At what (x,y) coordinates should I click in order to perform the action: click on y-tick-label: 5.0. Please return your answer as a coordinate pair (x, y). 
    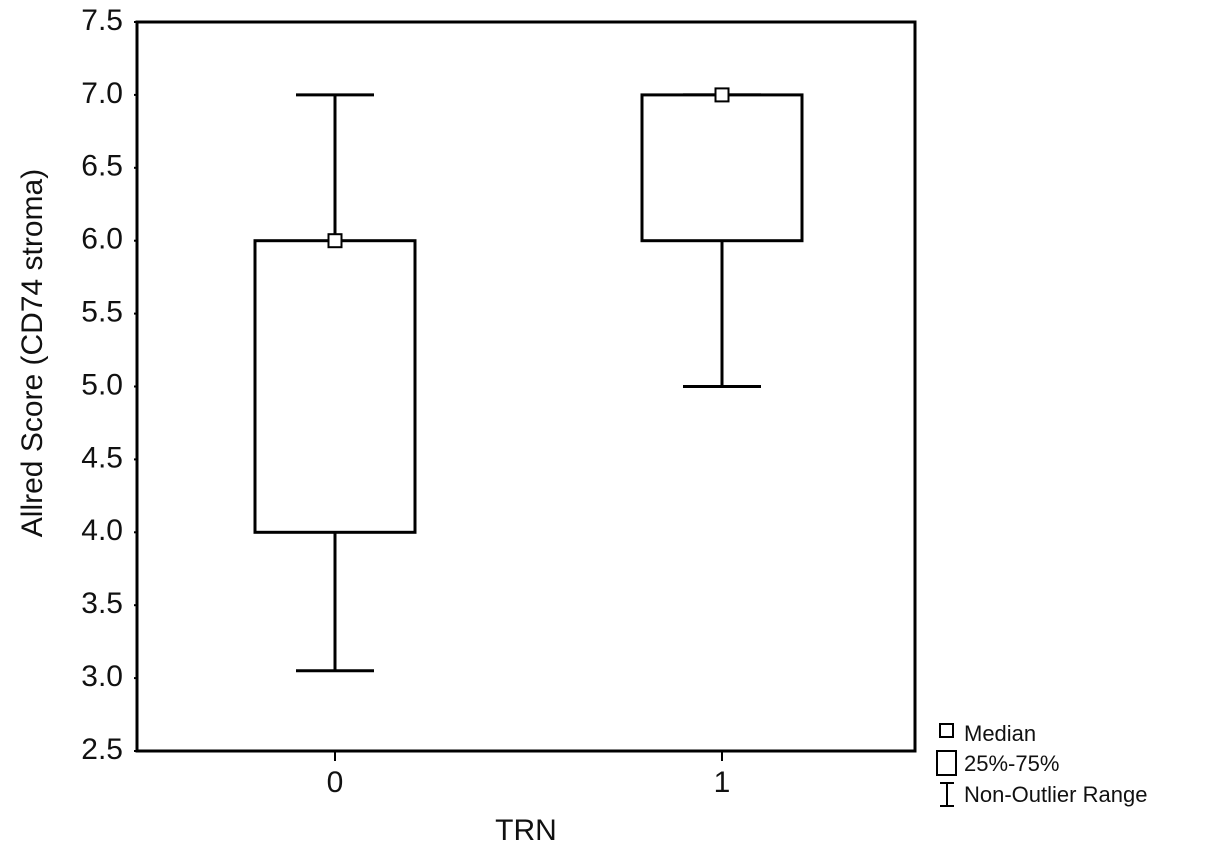
    Looking at the image, I should click on (102, 384).